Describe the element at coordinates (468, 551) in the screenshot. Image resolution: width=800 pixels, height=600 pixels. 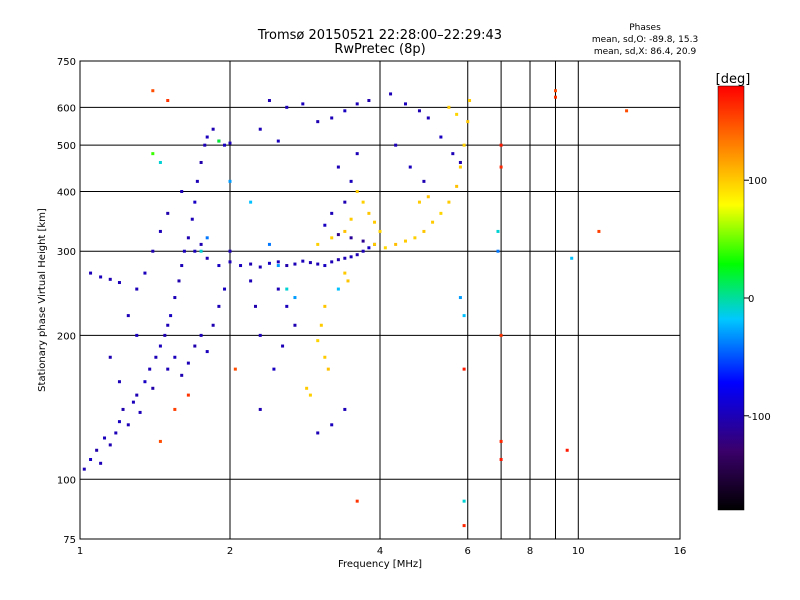
I see `x-tick-label: 6` at that location.